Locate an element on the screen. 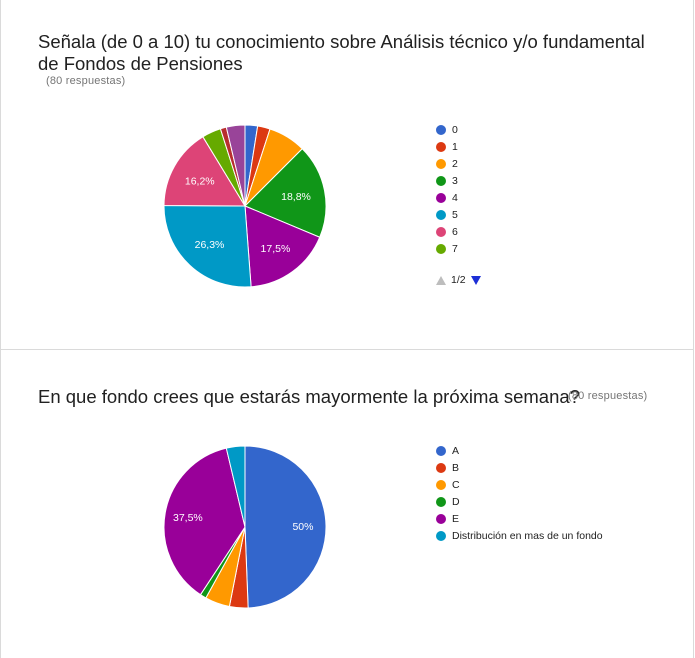 The height and width of the screenshot is (658, 695). data-label: 18,8% is located at coordinates (296, 197).